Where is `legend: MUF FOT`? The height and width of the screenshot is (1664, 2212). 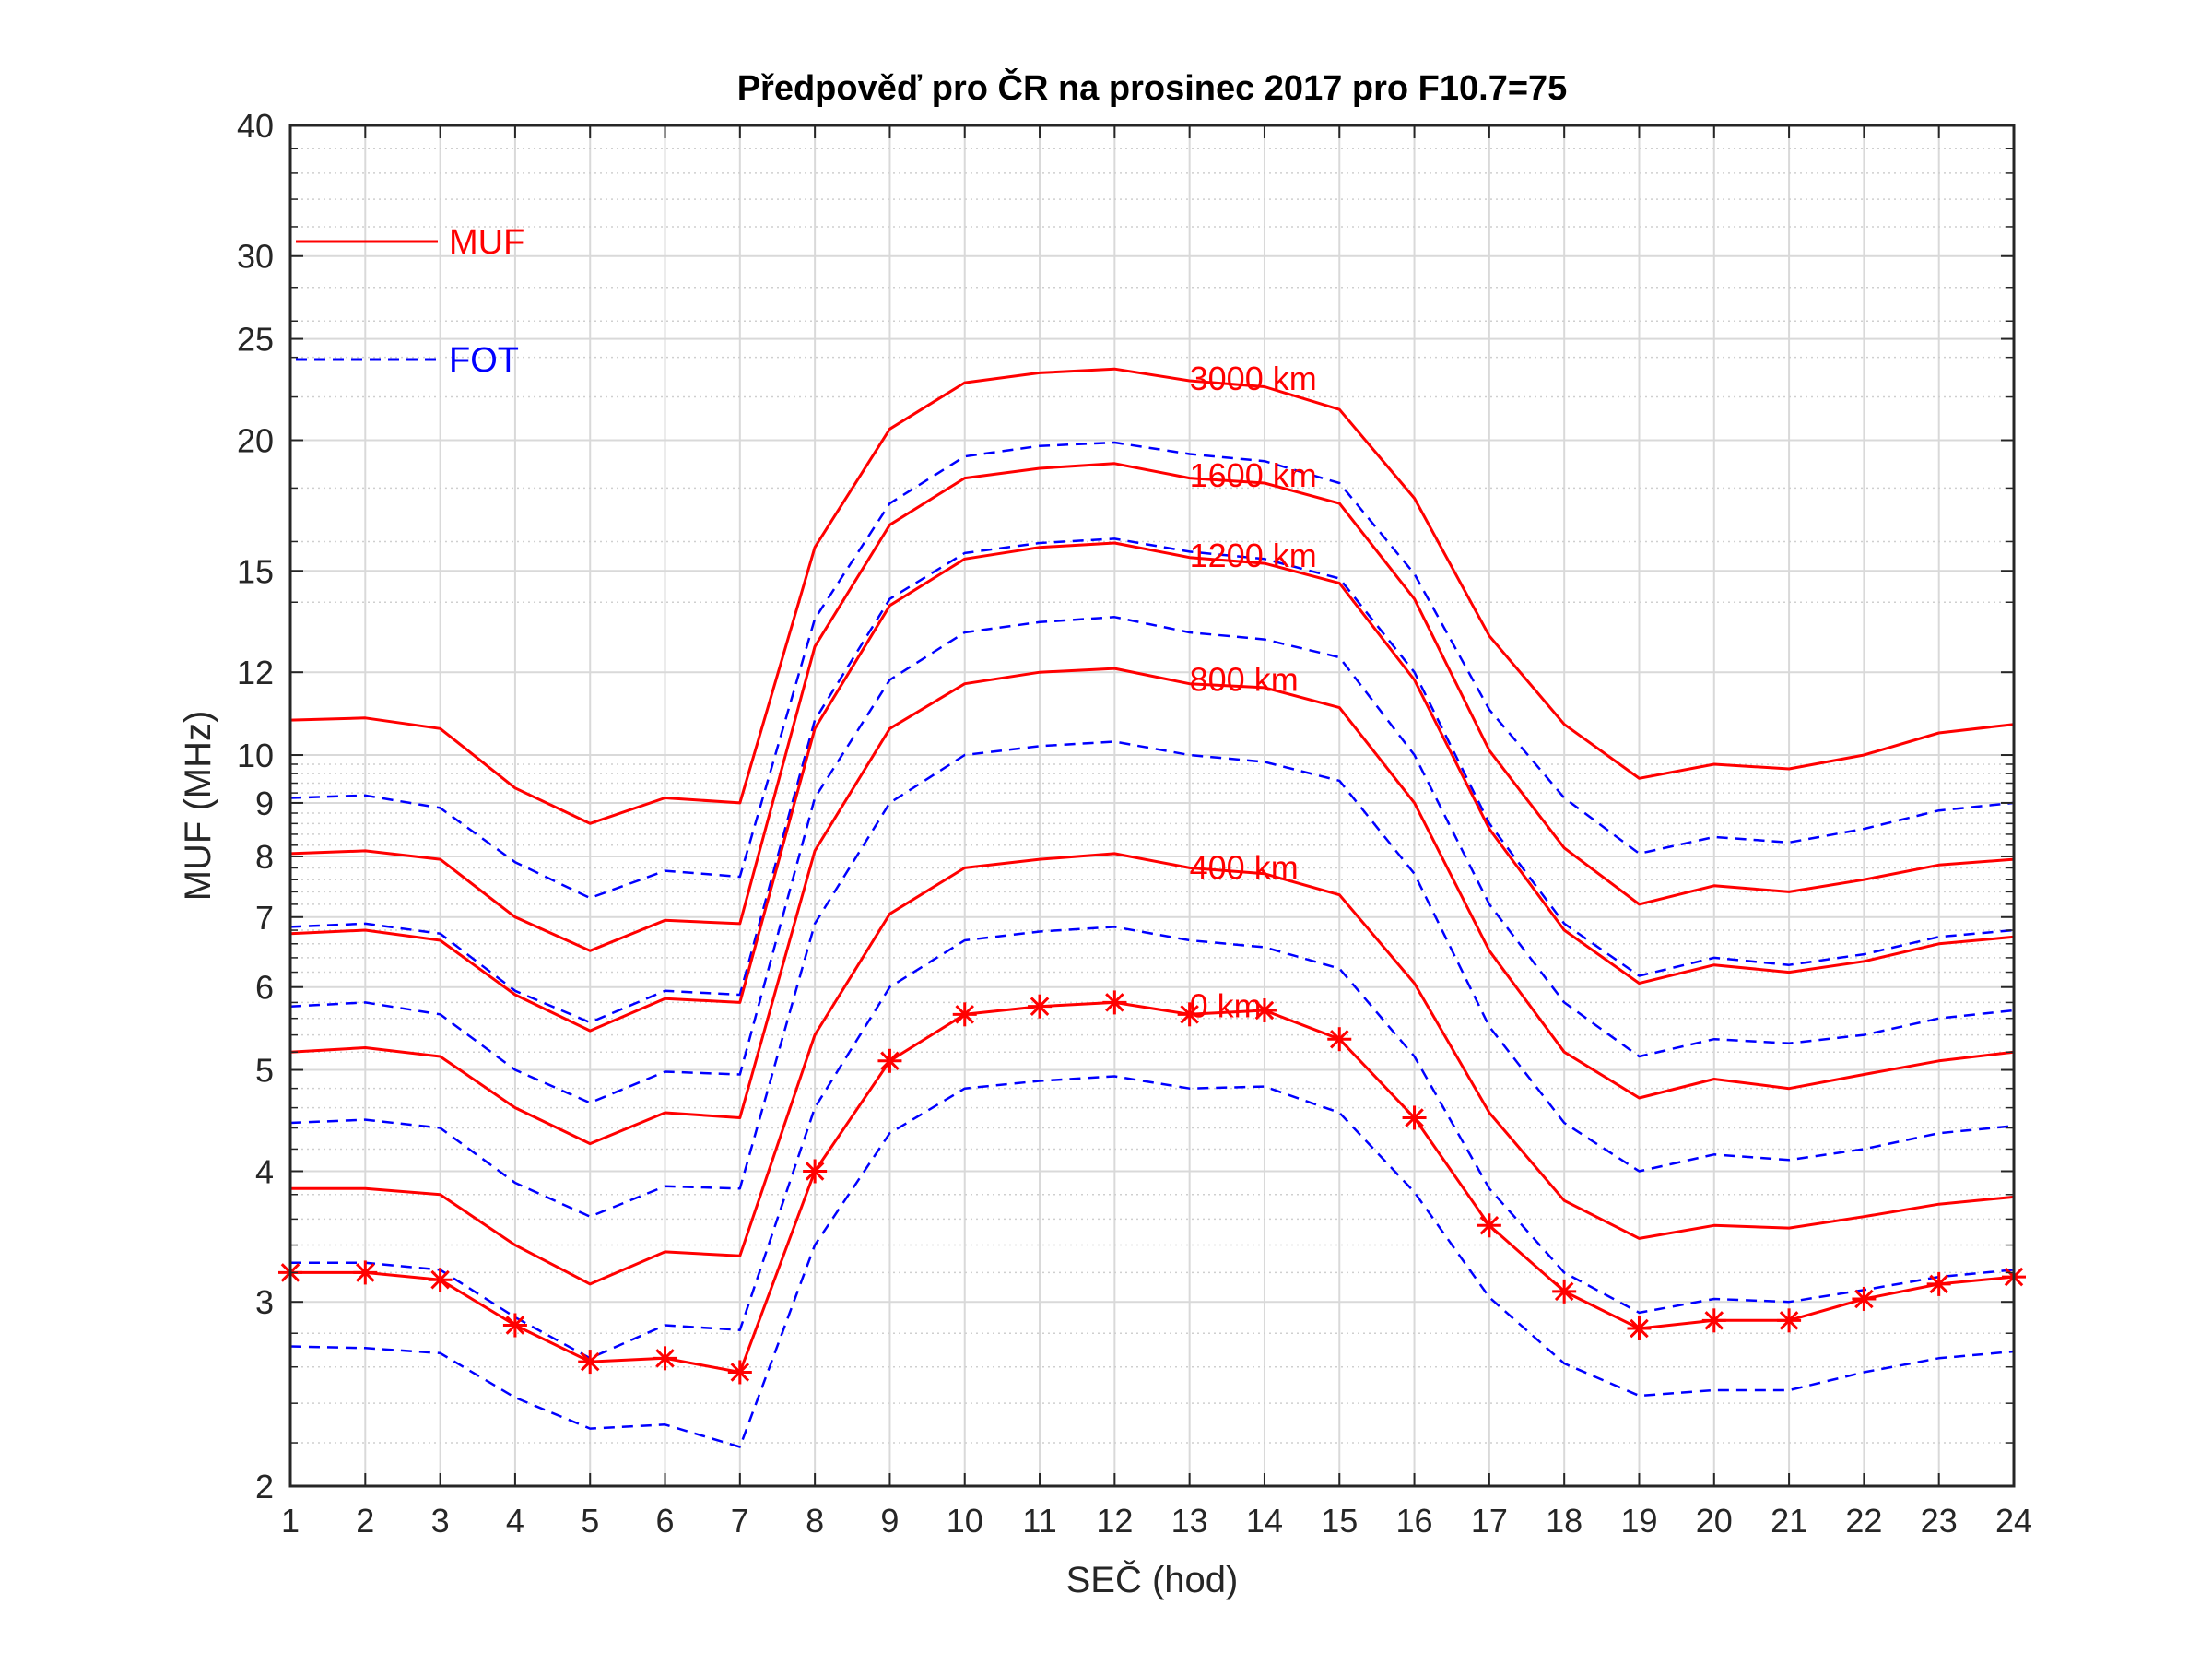 legend: MUF FOT is located at coordinates (410, 301).